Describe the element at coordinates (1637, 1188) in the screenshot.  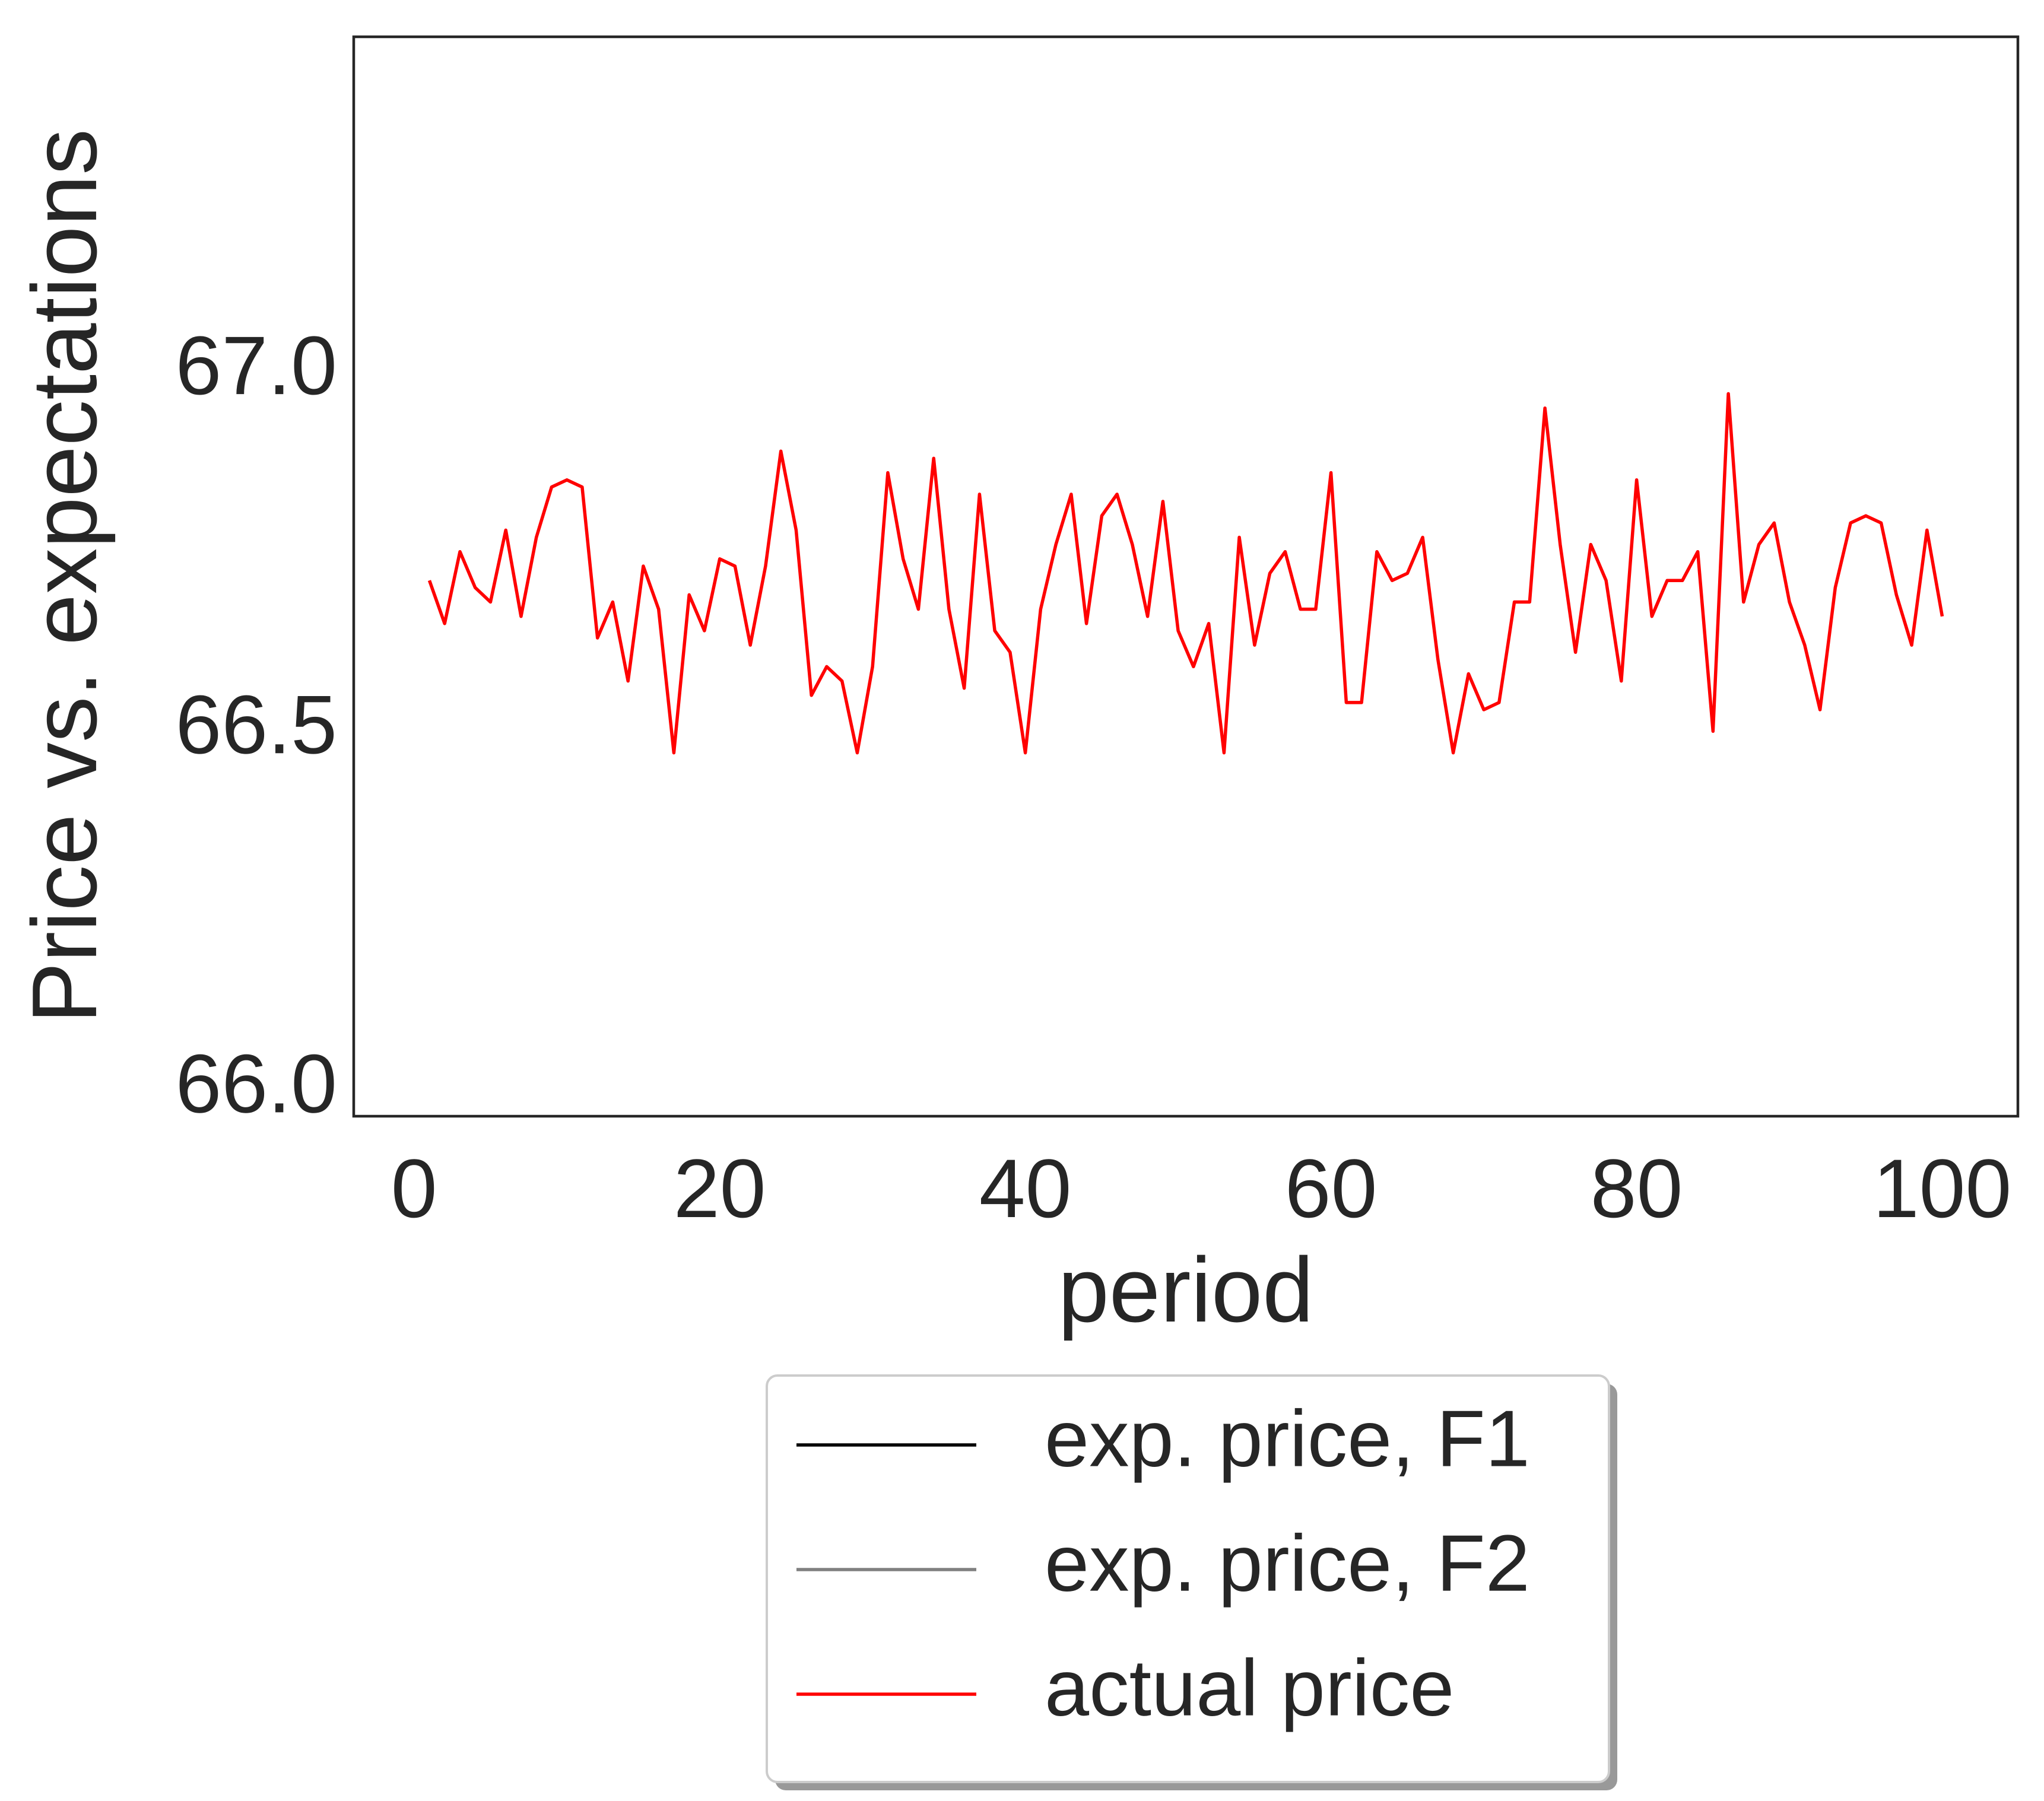
I see `x-tick-label: 80` at that location.